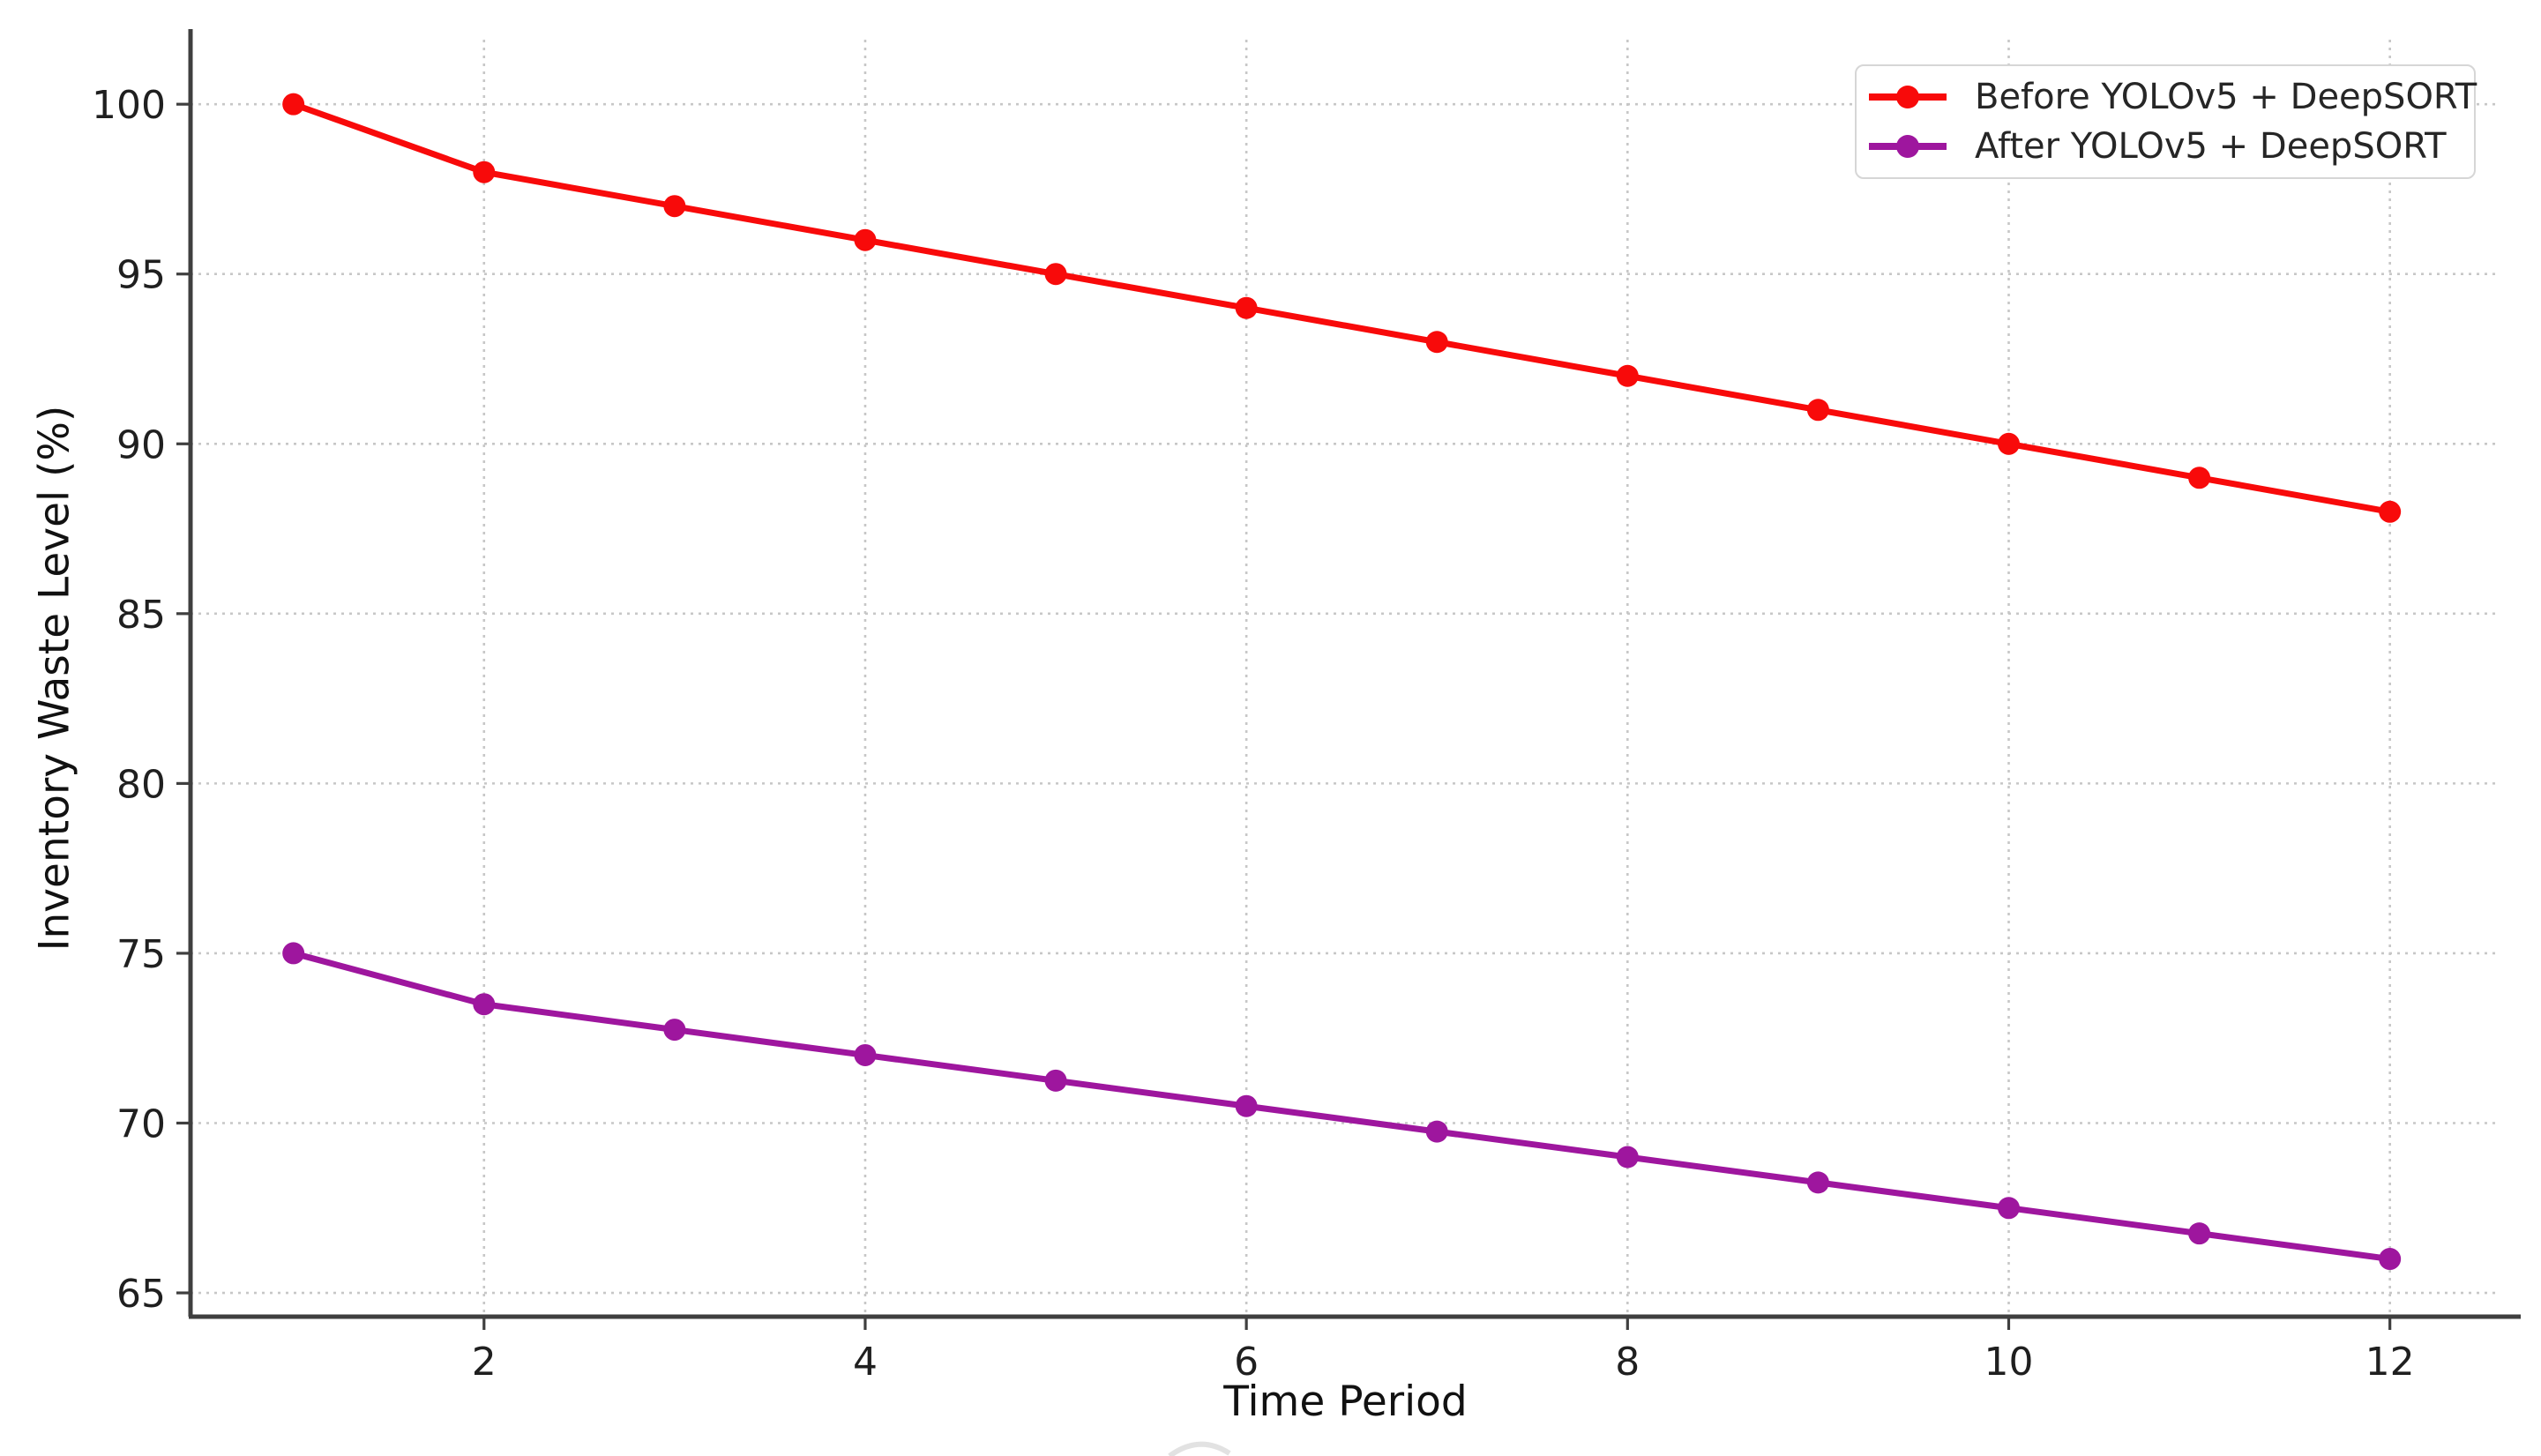  I want to click on data-point-series0-x6, so click(1246, 307).